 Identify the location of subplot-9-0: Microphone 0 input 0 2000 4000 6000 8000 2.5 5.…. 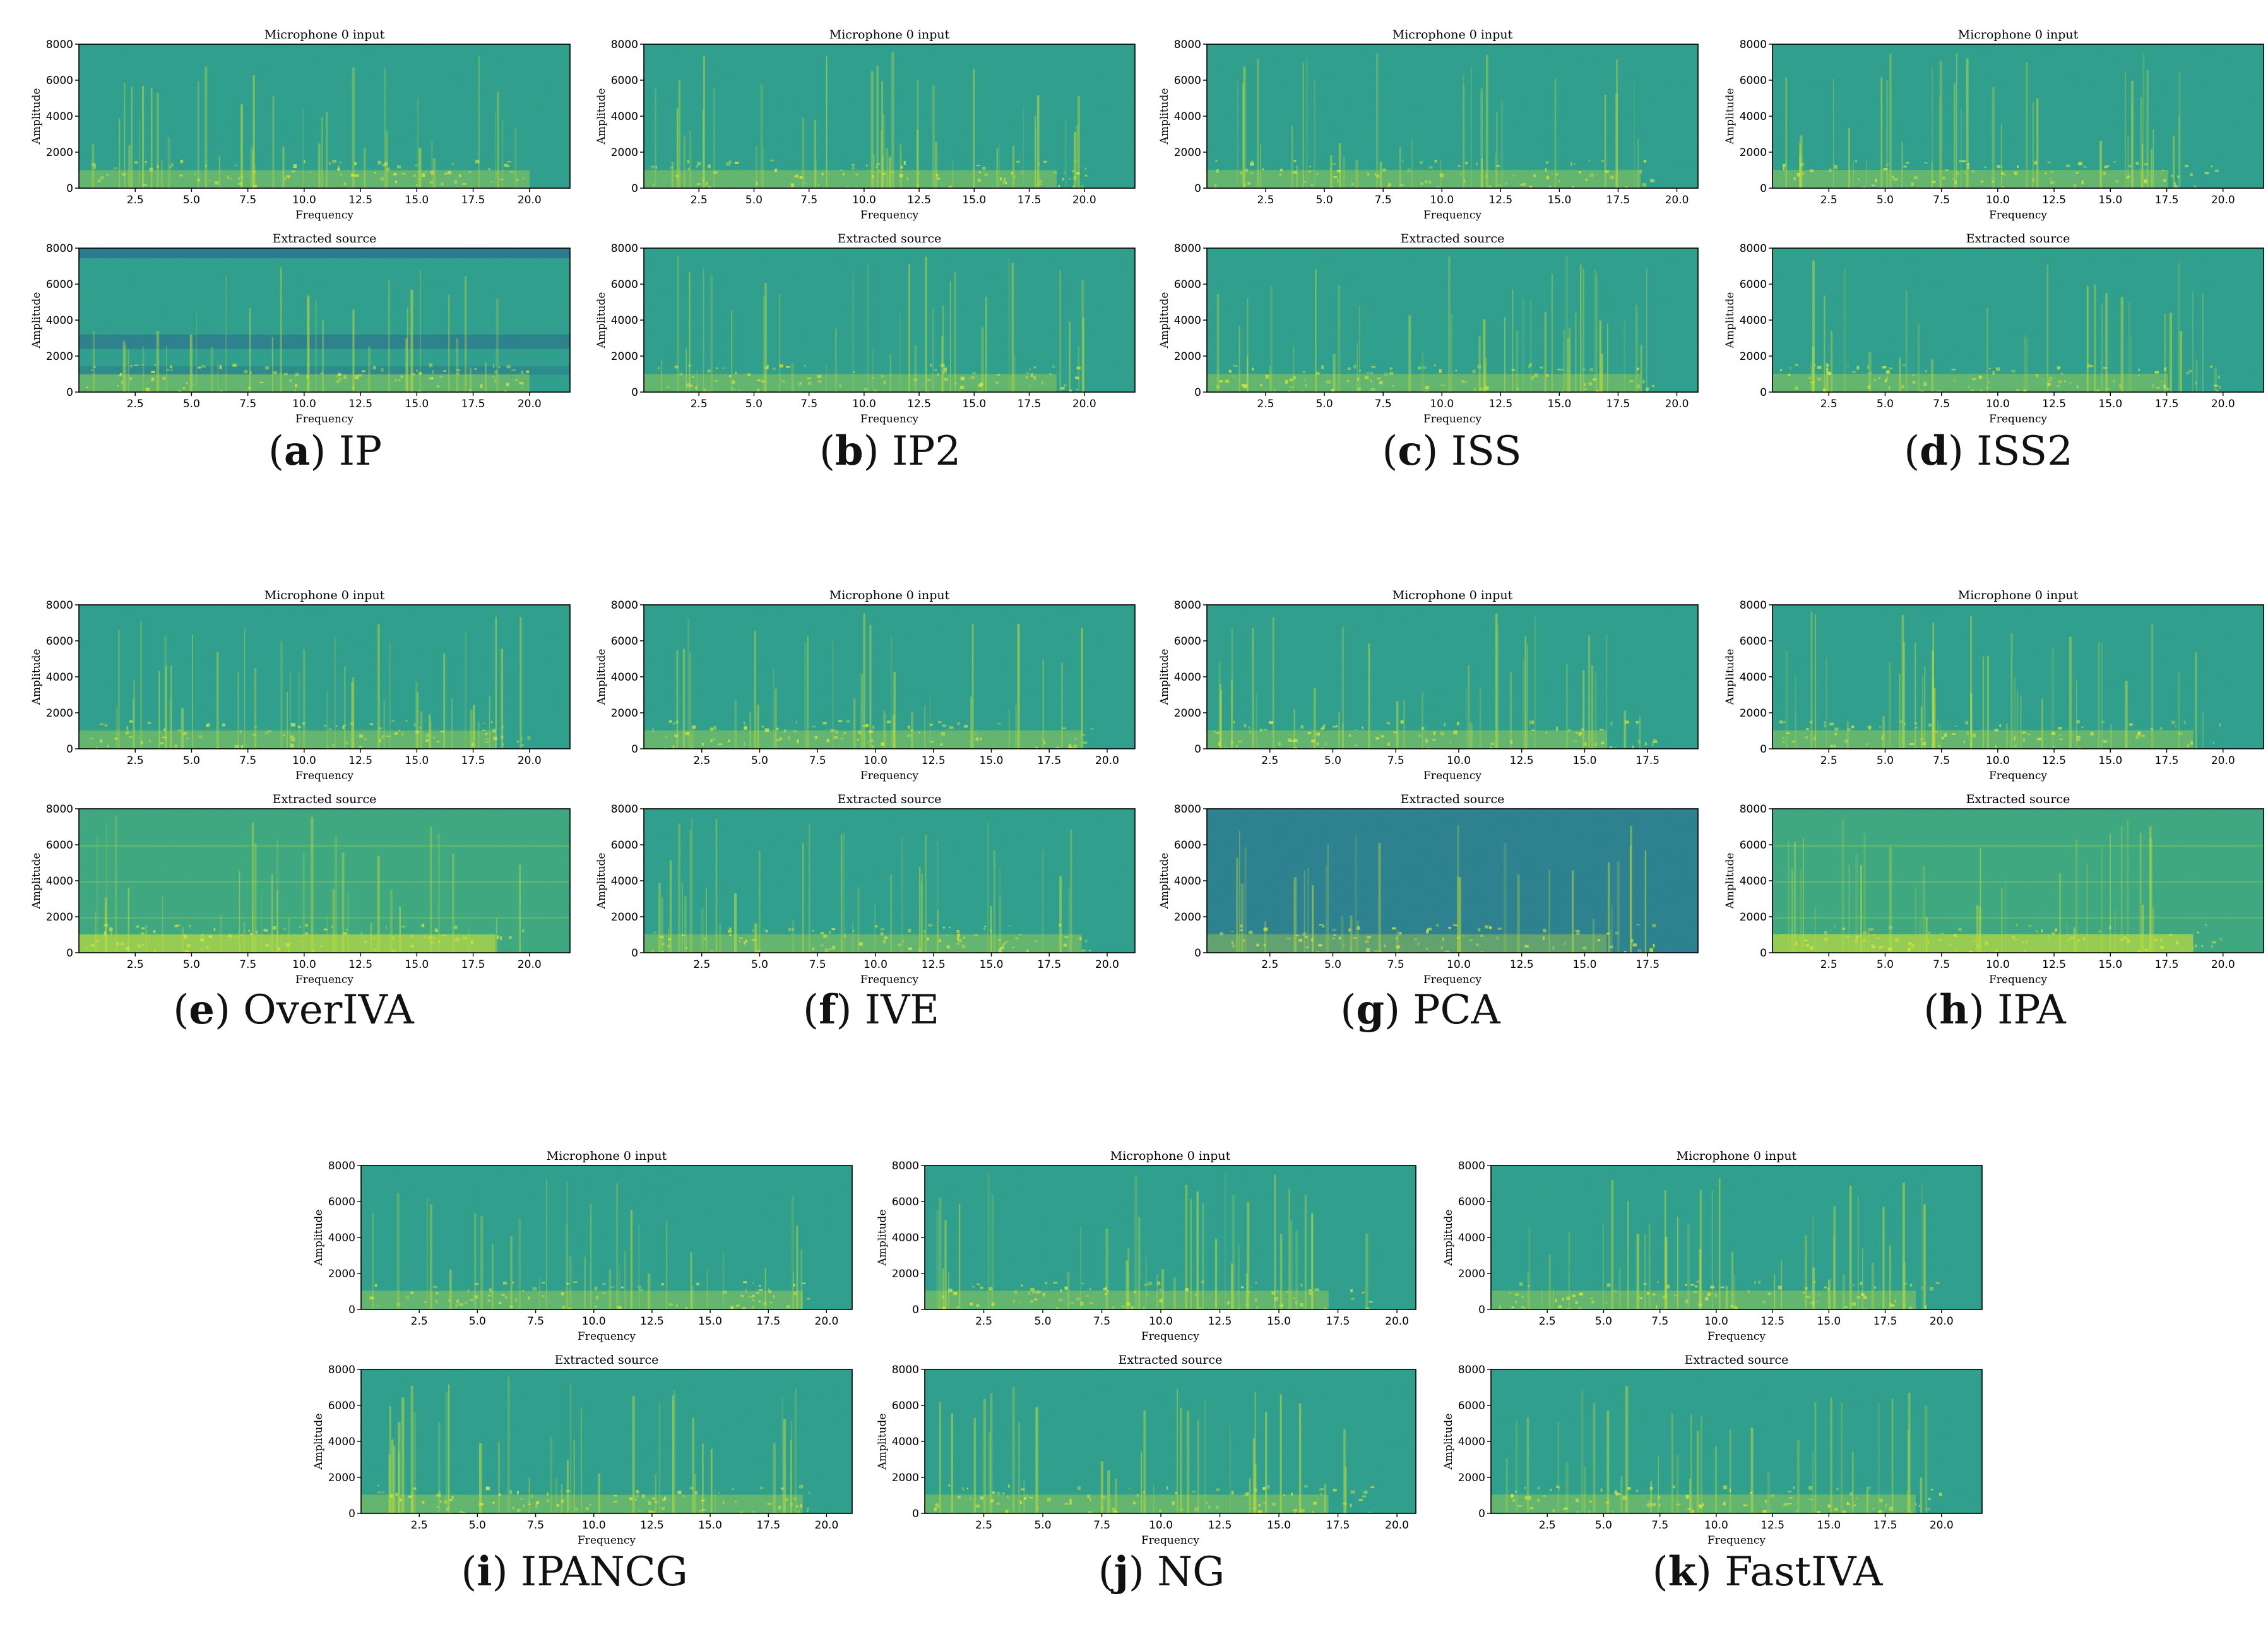
(1146, 1246).